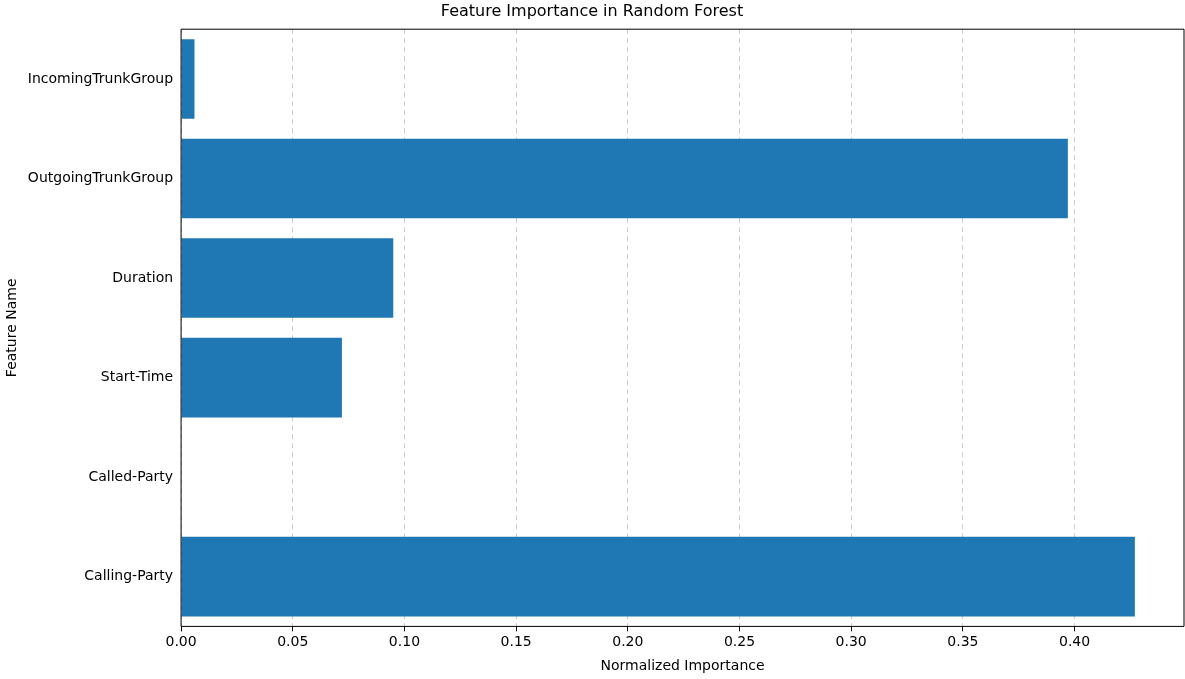 This screenshot has width=1185, height=679. What do you see at coordinates (131, 475) in the screenshot?
I see `y-tick-label: Called-Party` at bounding box center [131, 475].